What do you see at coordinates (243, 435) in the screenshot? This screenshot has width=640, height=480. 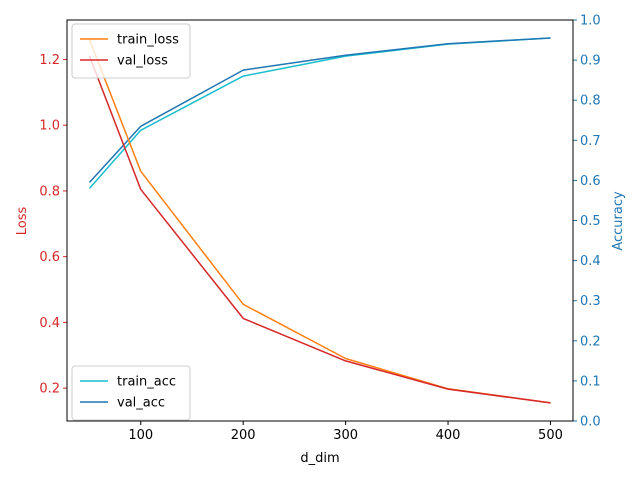 I see `x-tick-label: 200` at bounding box center [243, 435].